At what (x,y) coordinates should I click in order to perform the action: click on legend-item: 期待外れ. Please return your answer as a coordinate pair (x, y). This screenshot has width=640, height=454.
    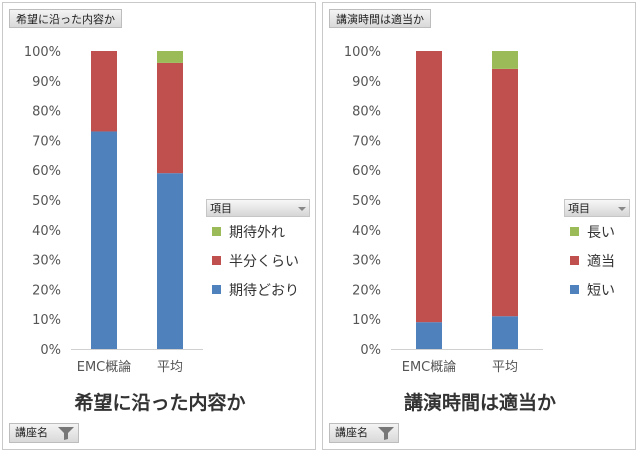
    Looking at the image, I should click on (258, 231).